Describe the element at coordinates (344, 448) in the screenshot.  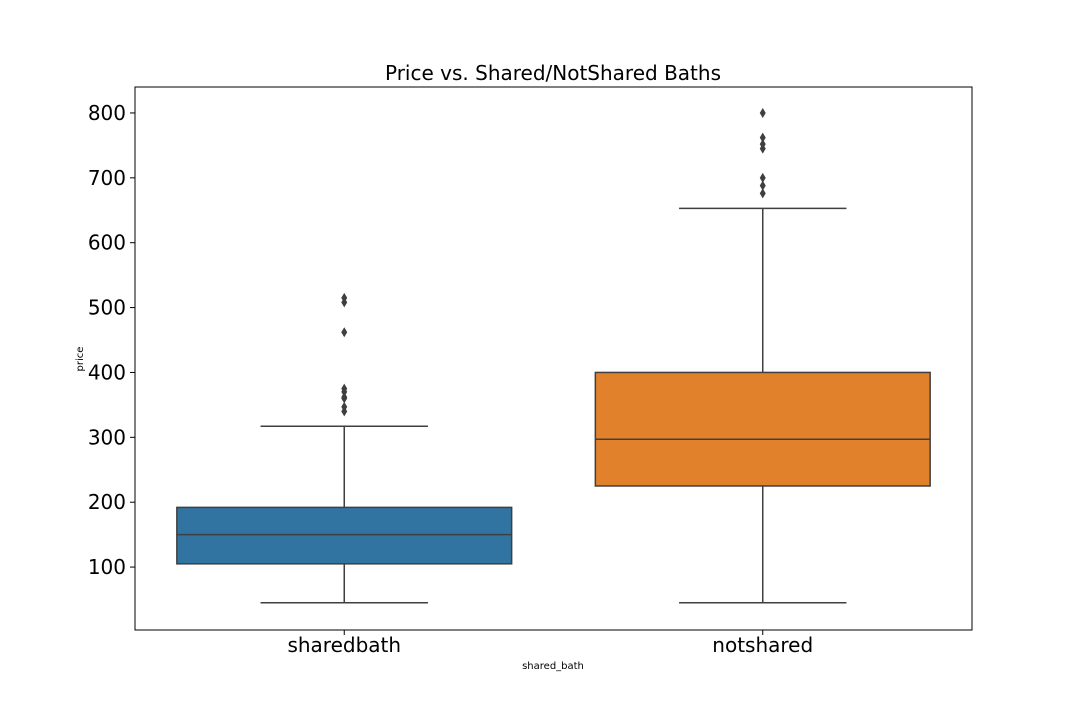
I see `box-group-sharedbath` at that location.